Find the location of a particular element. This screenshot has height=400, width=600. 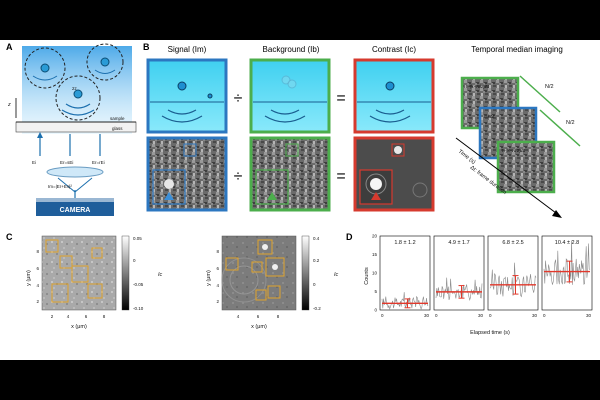

contrast-title: Contrast (Ic) is located at coordinates (394, 49).